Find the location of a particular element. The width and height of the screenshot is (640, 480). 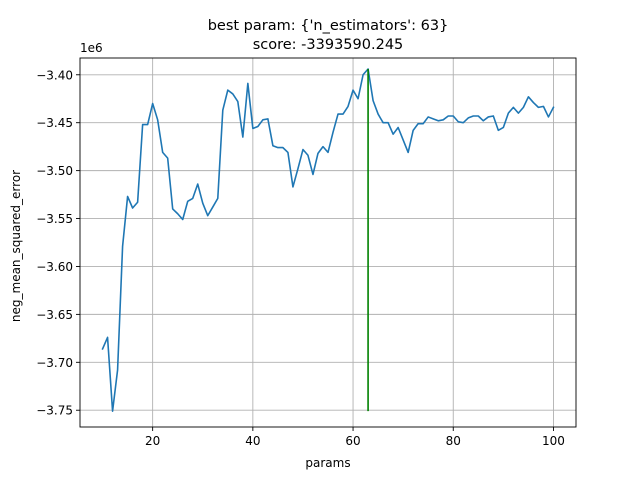

y-tick-label: −3.75 is located at coordinates (54, 411).